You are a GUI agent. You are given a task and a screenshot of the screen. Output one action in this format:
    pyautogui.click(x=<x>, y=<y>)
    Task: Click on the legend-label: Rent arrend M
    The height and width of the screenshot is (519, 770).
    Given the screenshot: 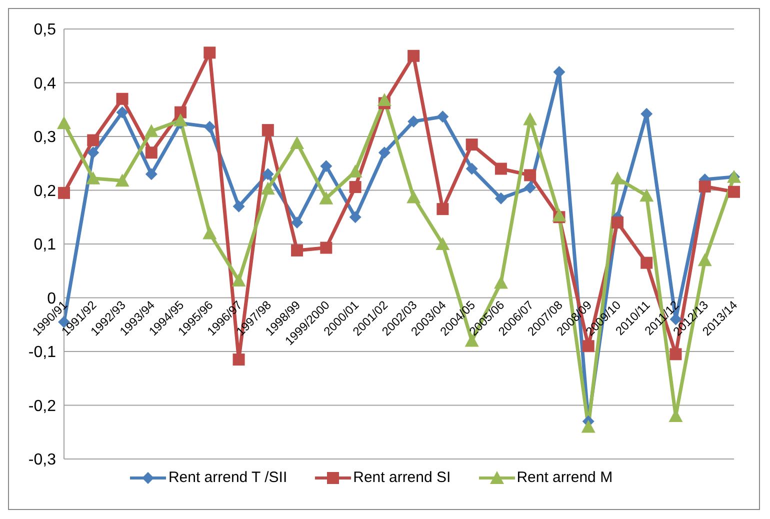 What is the action you would take?
    pyautogui.click(x=564, y=477)
    